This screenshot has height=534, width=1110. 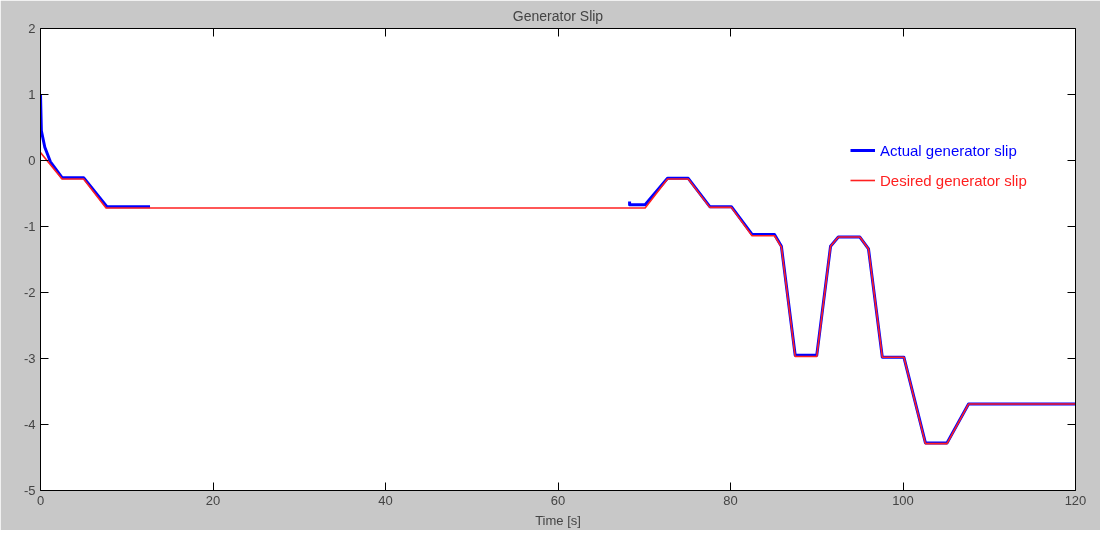 I want to click on y-tick-label: -5, so click(x=29, y=490).